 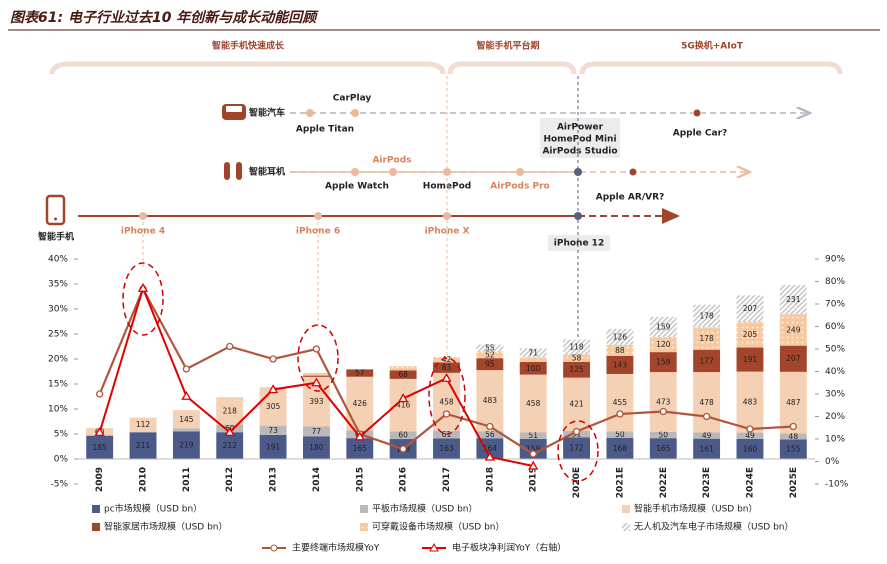 I want to click on bar-value-label: 160, so click(x=750, y=448).